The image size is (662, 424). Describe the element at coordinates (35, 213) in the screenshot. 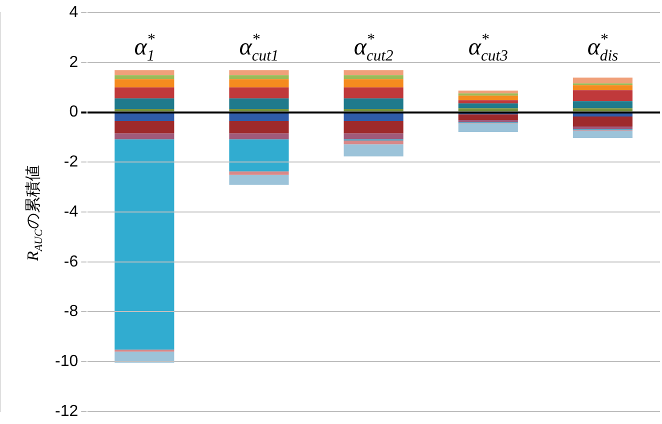

I see `y-axis-title: RAUCの累積値` at that location.